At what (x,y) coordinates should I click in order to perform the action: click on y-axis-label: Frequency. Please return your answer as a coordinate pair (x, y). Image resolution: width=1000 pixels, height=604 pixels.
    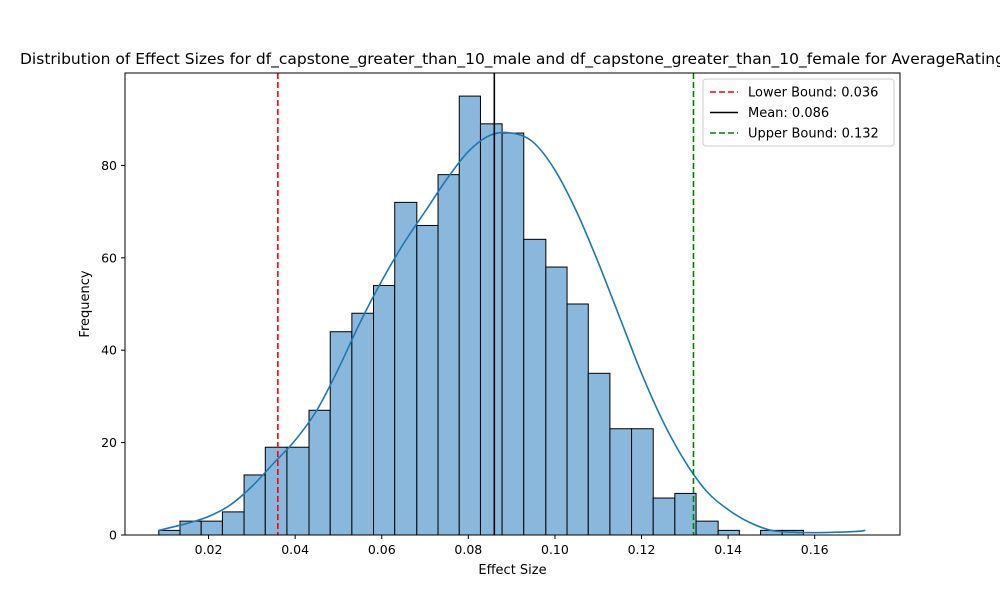
    Looking at the image, I should click on (85, 303).